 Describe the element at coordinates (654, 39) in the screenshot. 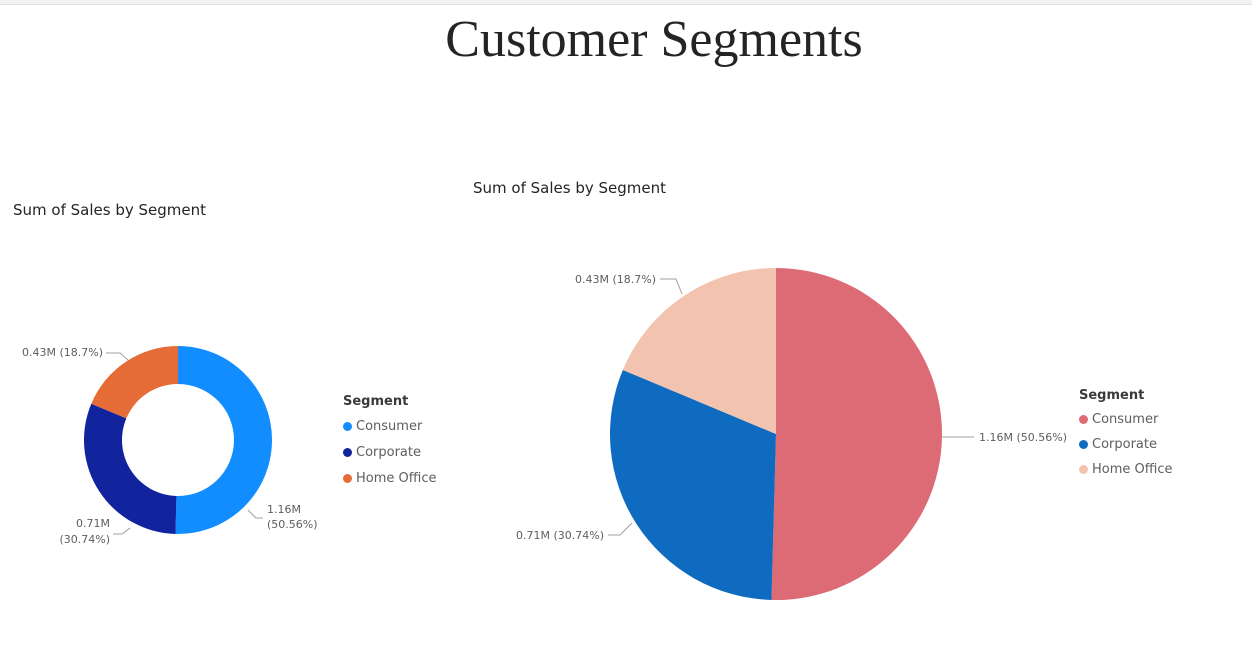

I see `page-title: Customer Segments` at that location.